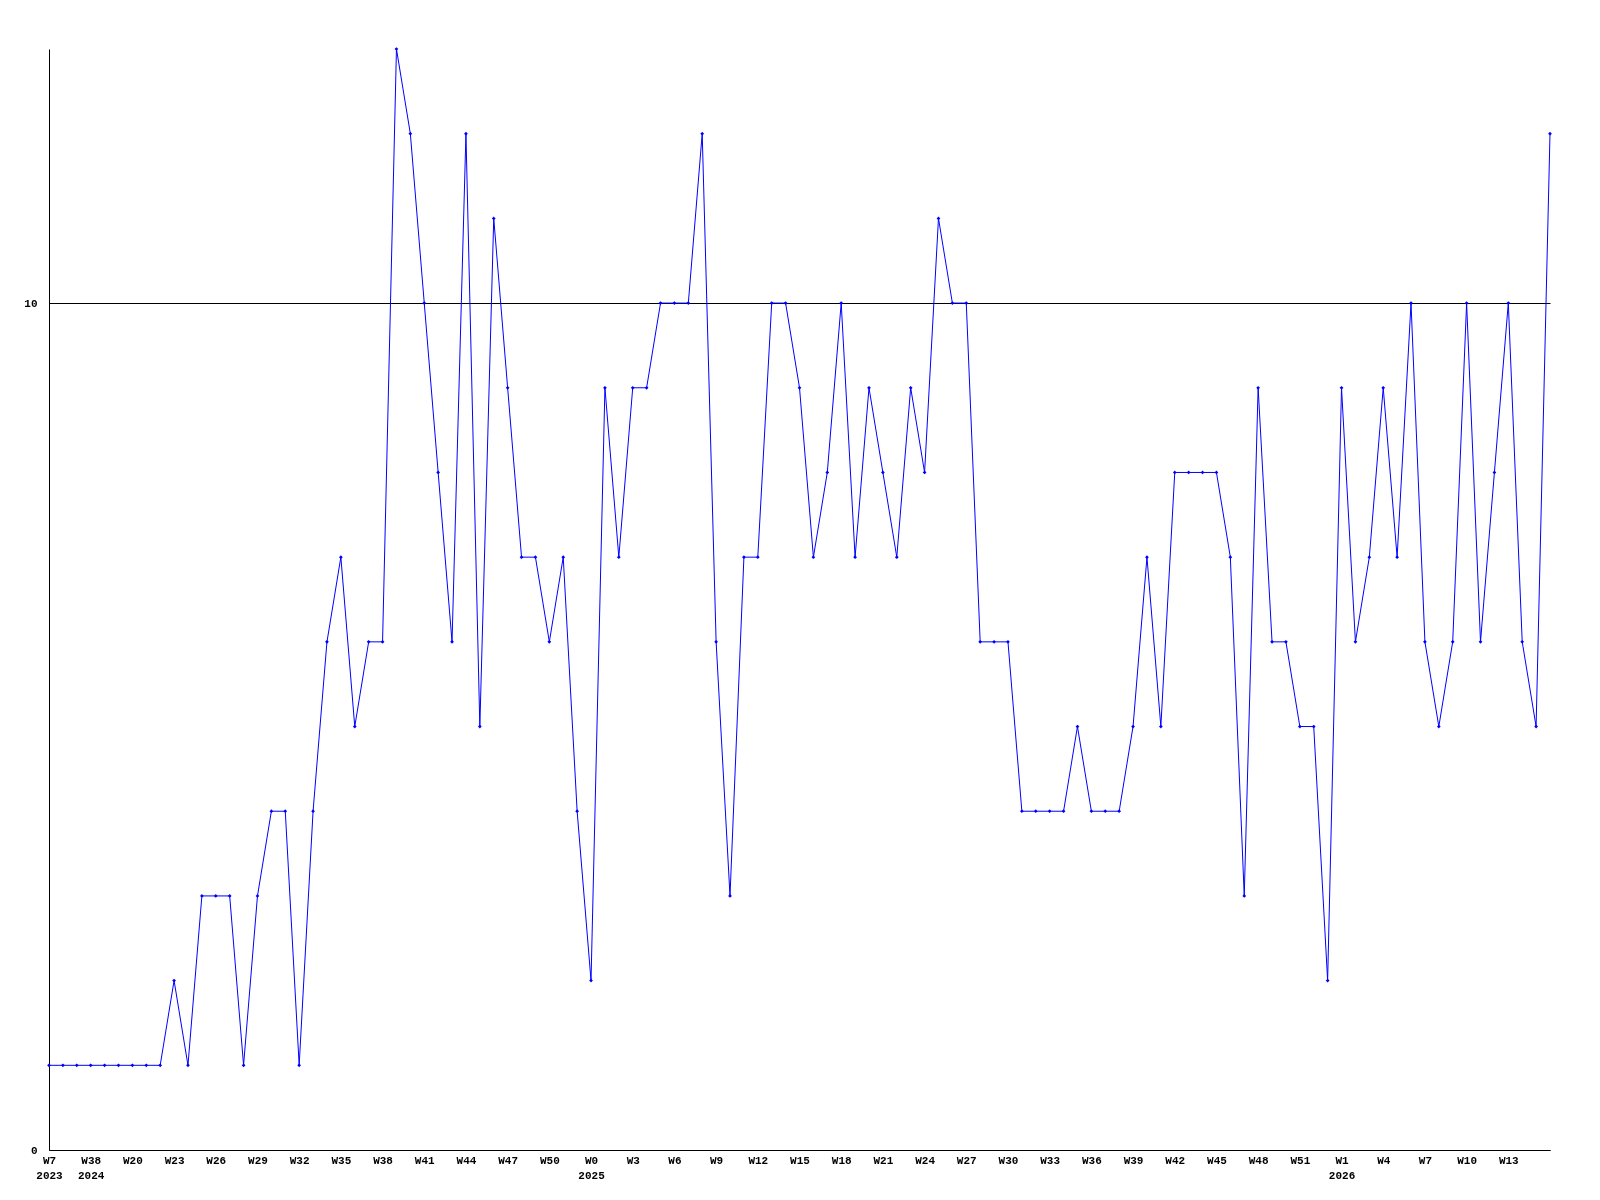  I want to click on x-tick-label: W47, so click(508, 1160).